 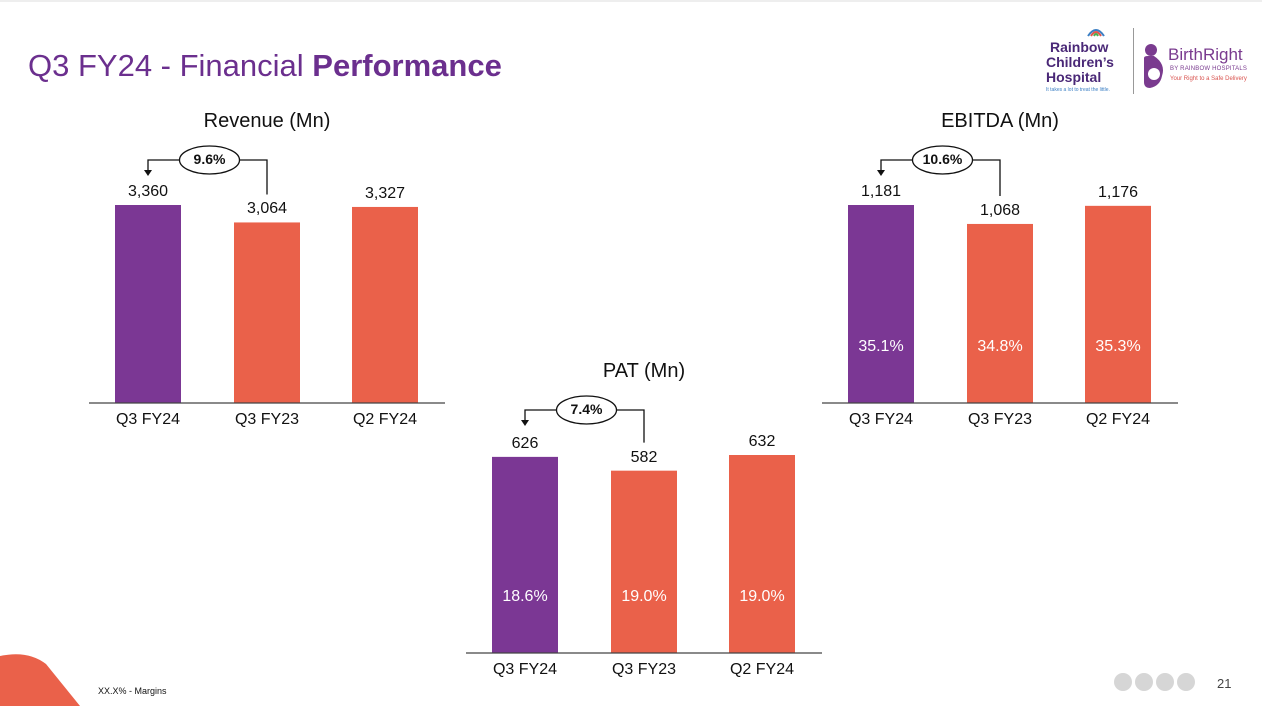 I want to click on birthright-mother-icon, so click(x=1153, y=66).